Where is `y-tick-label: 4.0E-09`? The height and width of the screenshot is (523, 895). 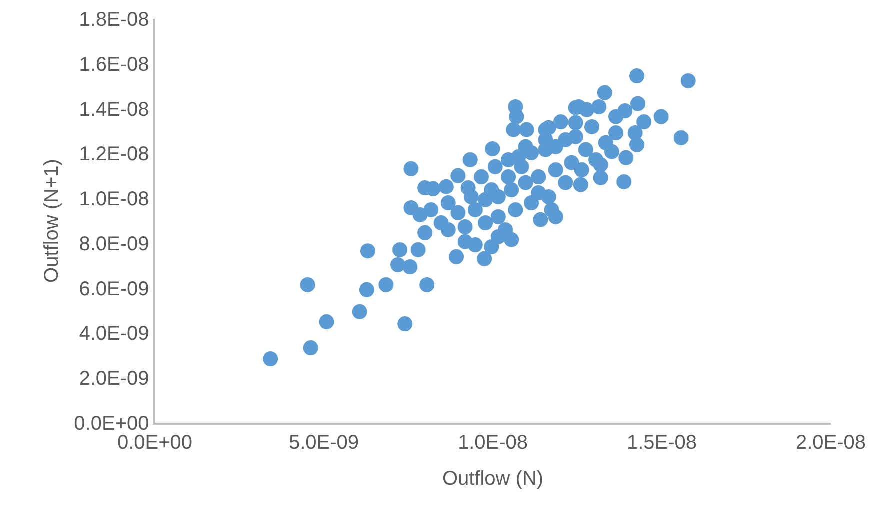
y-tick-label: 4.0E-09 is located at coordinates (114, 334).